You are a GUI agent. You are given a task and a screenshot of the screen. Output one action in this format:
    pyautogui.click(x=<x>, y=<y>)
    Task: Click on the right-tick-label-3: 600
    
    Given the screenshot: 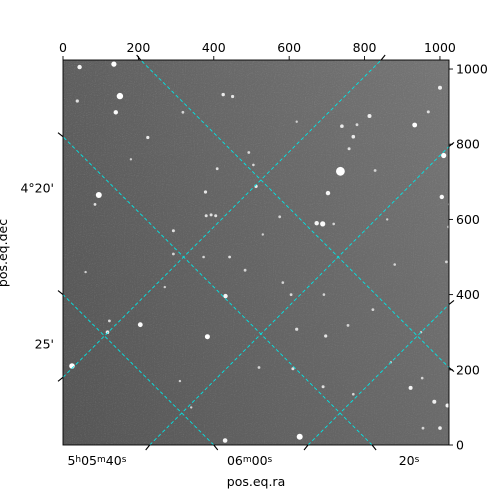 What is the action you would take?
    pyautogui.click(x=468, y=219)
    